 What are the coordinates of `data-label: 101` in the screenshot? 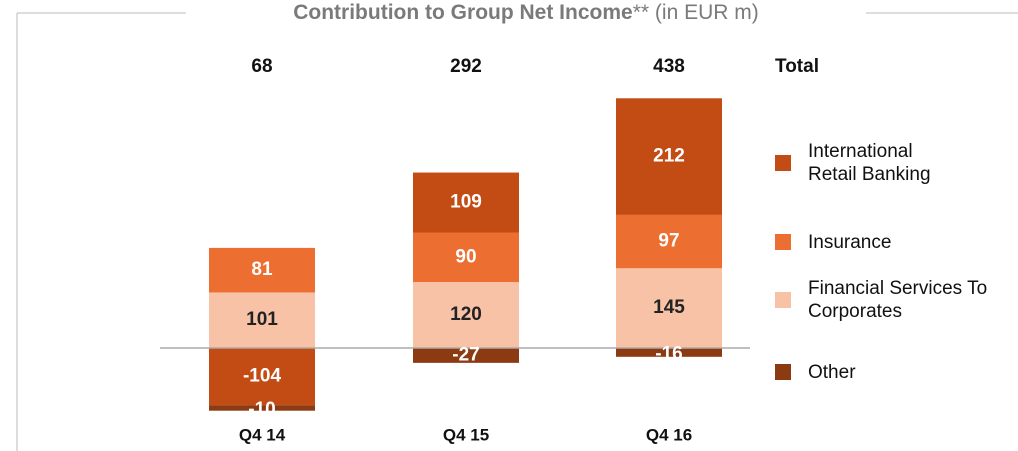 It's located at (262, 319).